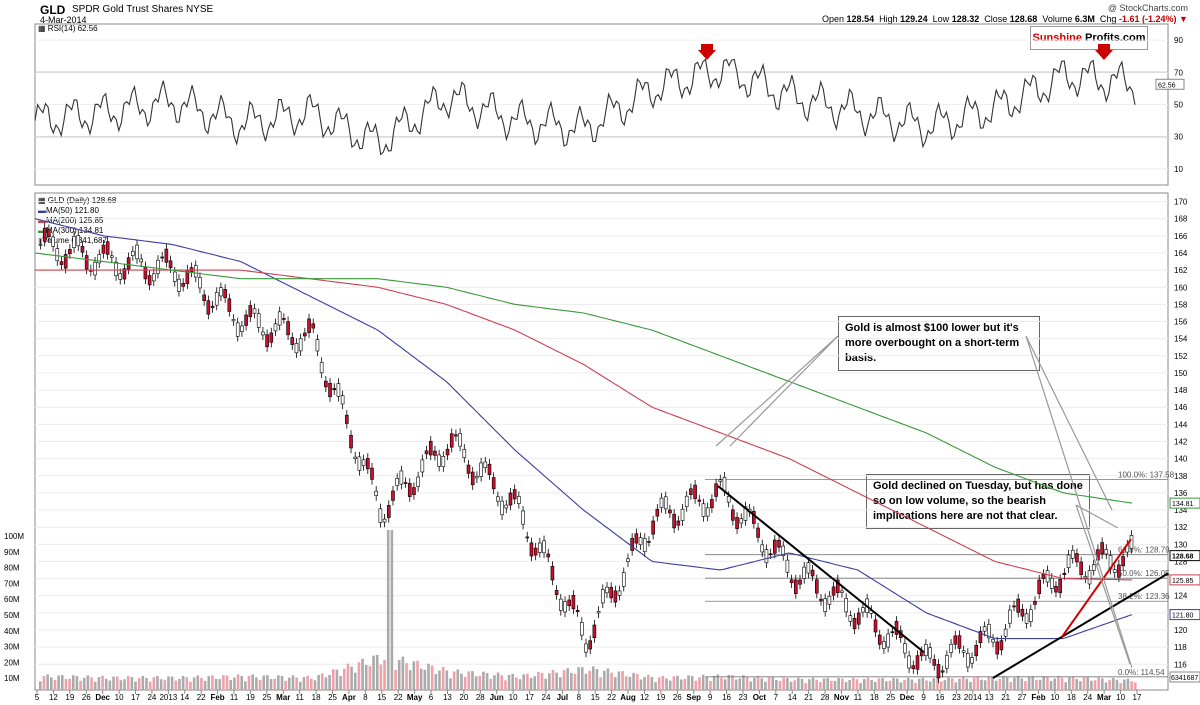 The image size is (1200, 705). What do you see at coordinates (53, 10) in the screenshot?
I see `symbol: GLD` at bounding box center [53, 10].